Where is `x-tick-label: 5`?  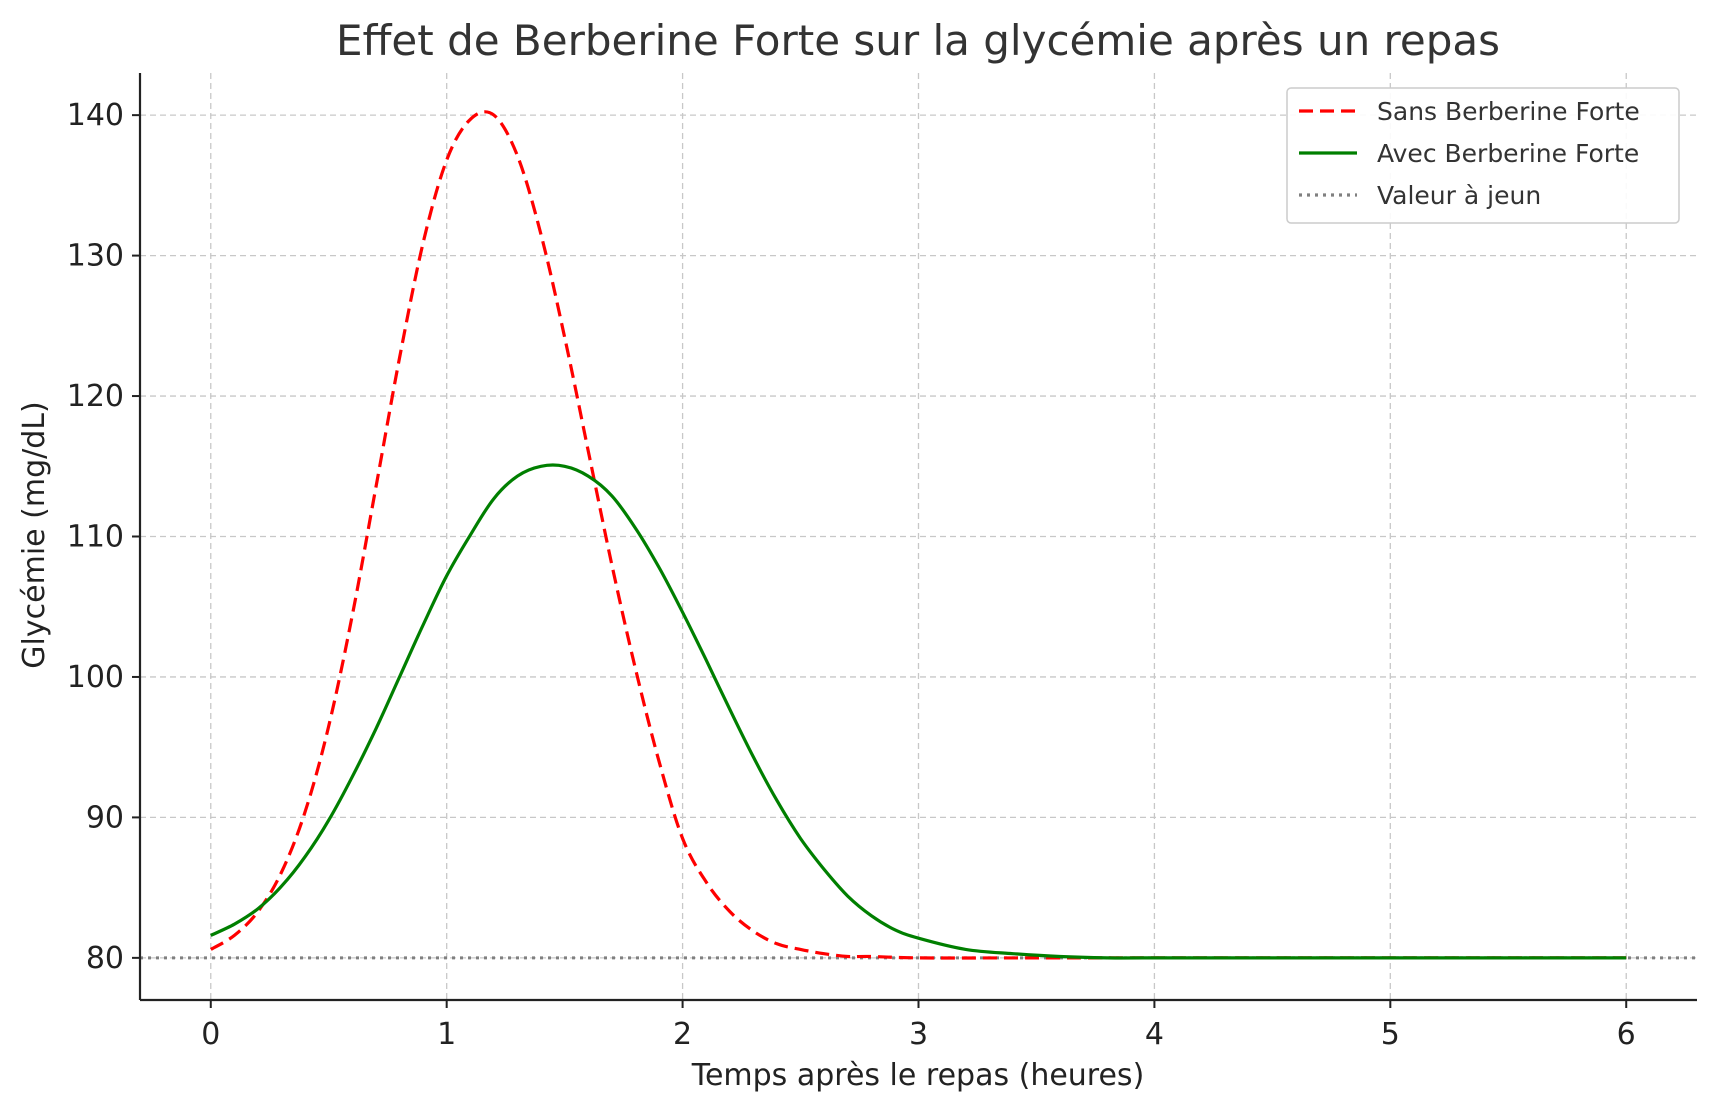
x-tick-label: 5 is located at coordinates (1390, 1034).